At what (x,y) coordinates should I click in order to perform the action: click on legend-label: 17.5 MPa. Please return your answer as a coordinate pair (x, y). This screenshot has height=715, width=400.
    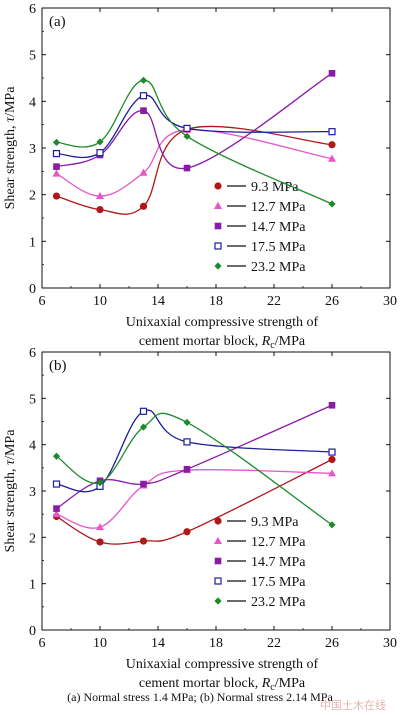
    Looking at the image, I should click on (278, 247).